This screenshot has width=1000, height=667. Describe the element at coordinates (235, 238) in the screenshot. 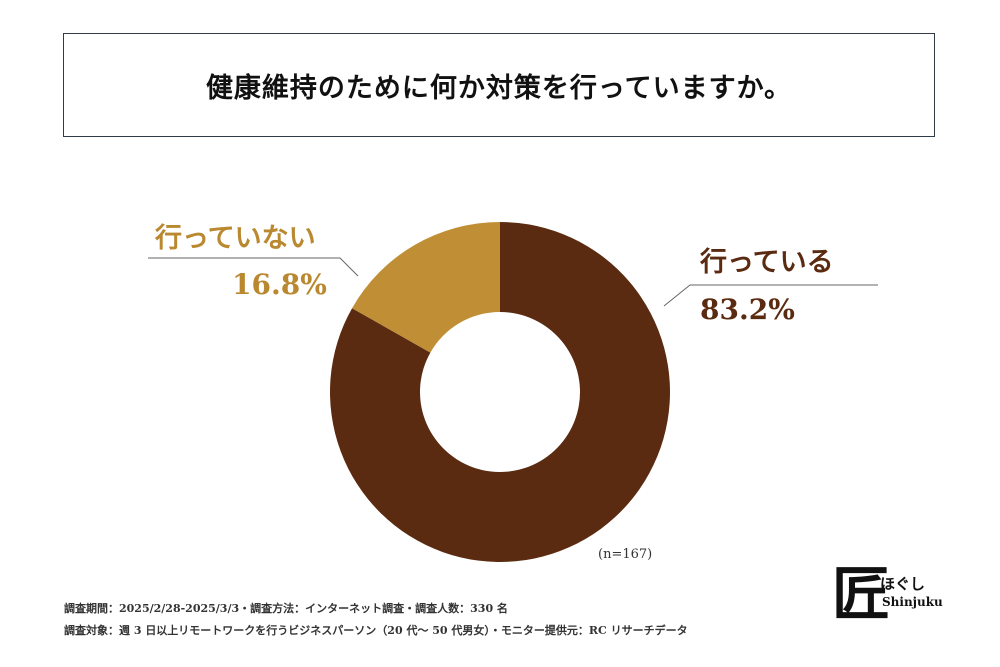

I see `label-not-doing: 行っていない` at that location.